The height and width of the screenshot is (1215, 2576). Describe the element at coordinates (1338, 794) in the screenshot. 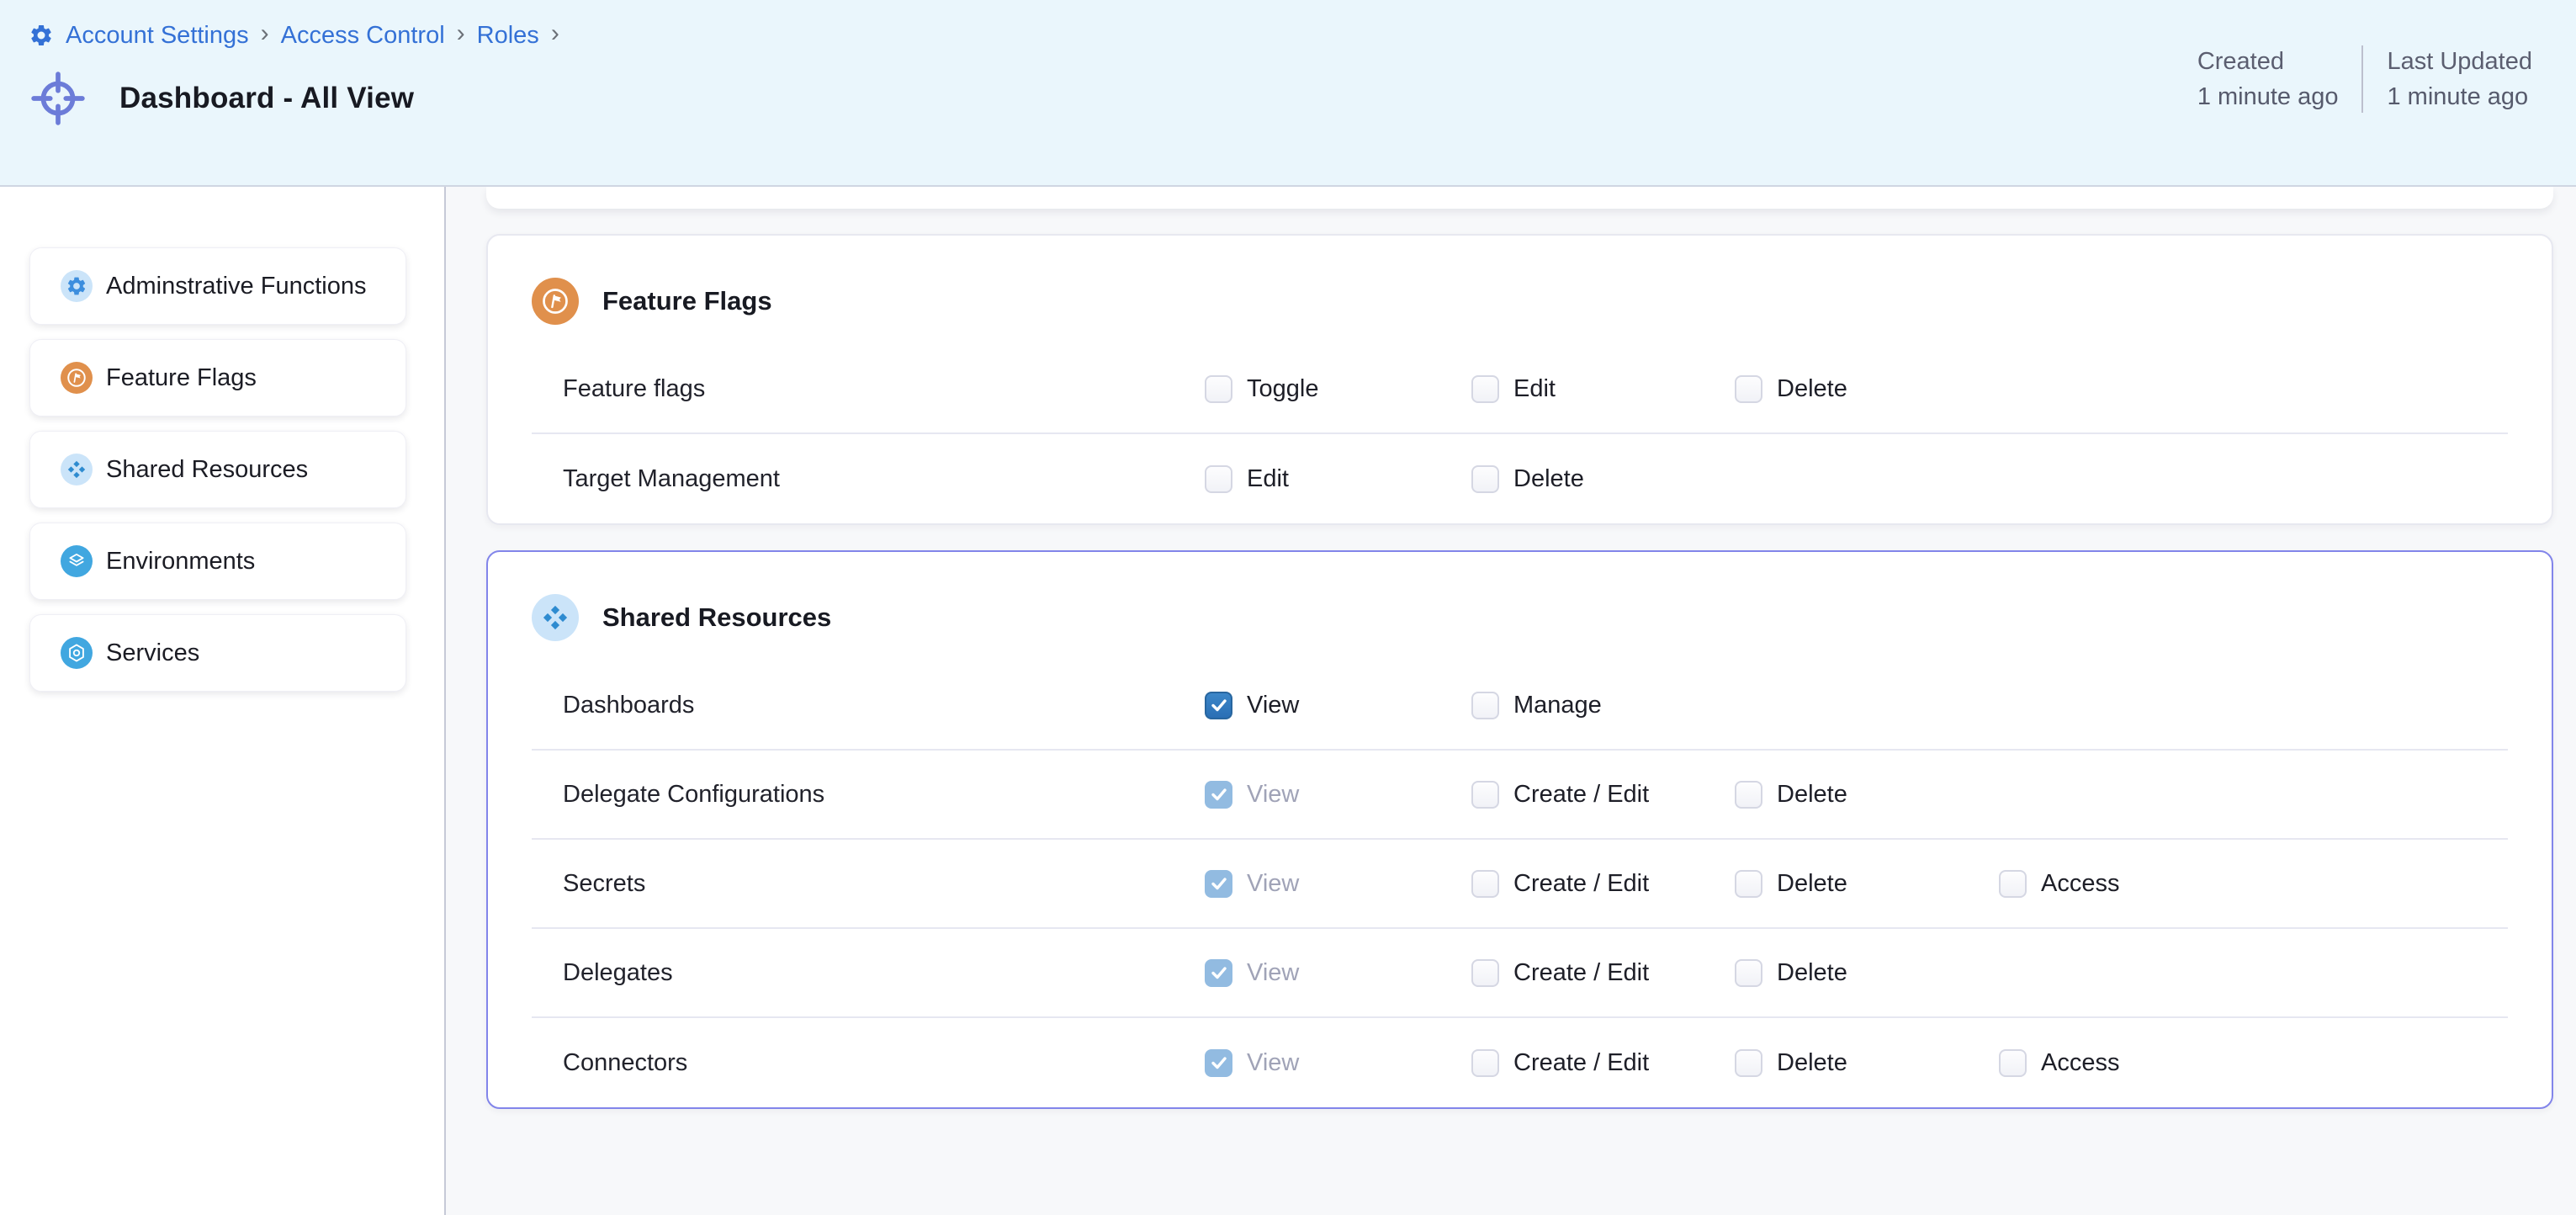

I see `permission-delegate-configurations-view: View` at that location.